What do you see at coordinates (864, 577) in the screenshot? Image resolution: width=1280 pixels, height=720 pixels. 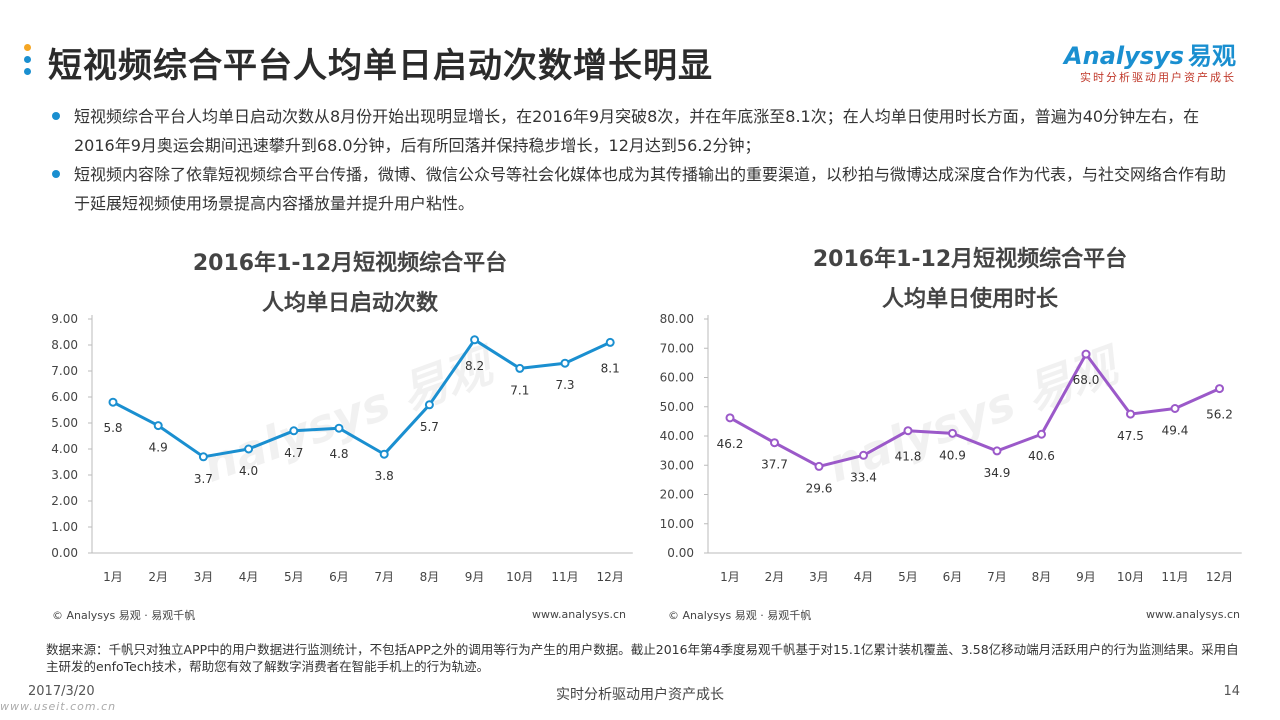 I see `chart2-x-tick-label: 4月` at bounding box center [864, 577].